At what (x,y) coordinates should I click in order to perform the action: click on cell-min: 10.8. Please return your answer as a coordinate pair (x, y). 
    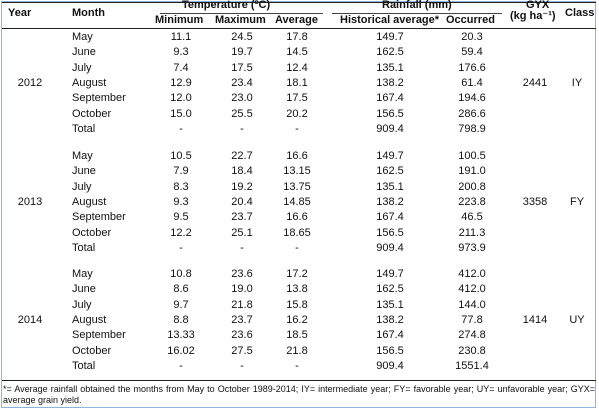
    Looking at the image, I should click on (181, 274).